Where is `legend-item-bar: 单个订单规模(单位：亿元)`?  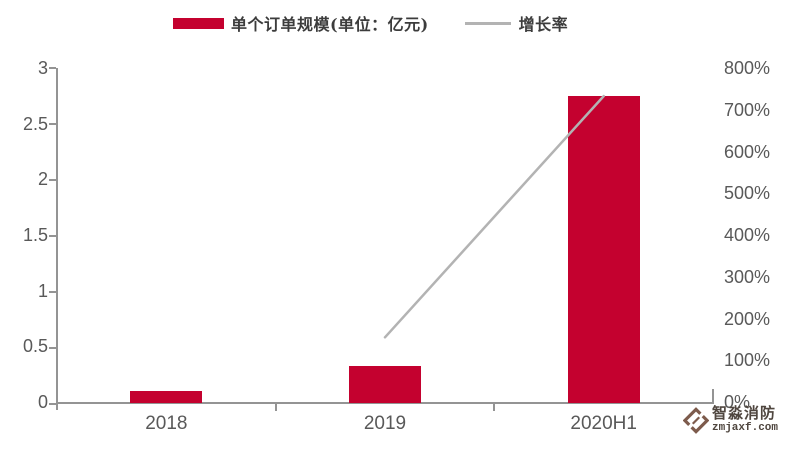
legend-item-bar: 单个订单规模(单位：亿元) is located at coordinates (301, 23).